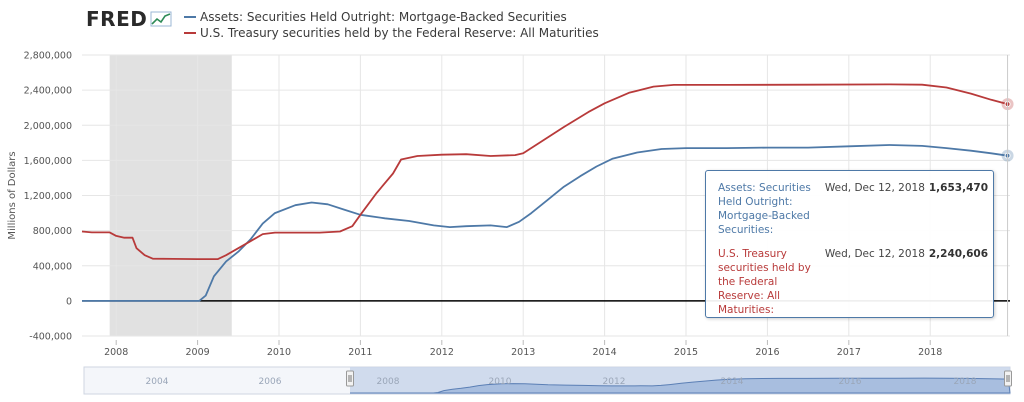 The width and height of the screenshot is (1024, 402). I want to click on navigator-label: 2004, so click(157, 382).